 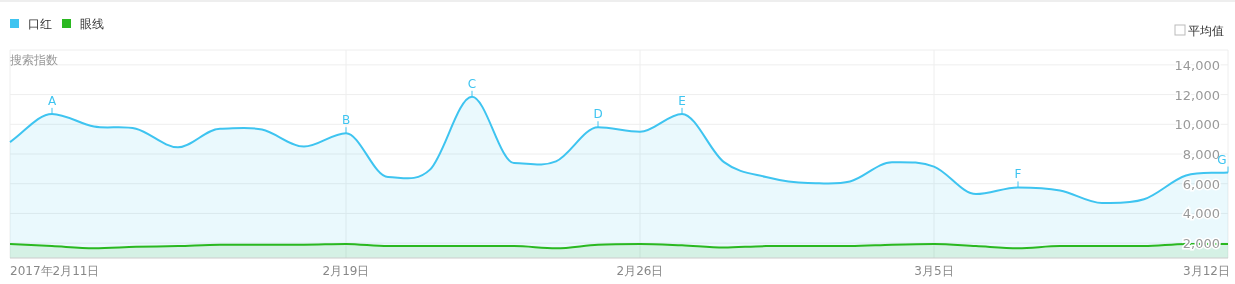 I want to click on annotation: C, so click(x=472, y=83).